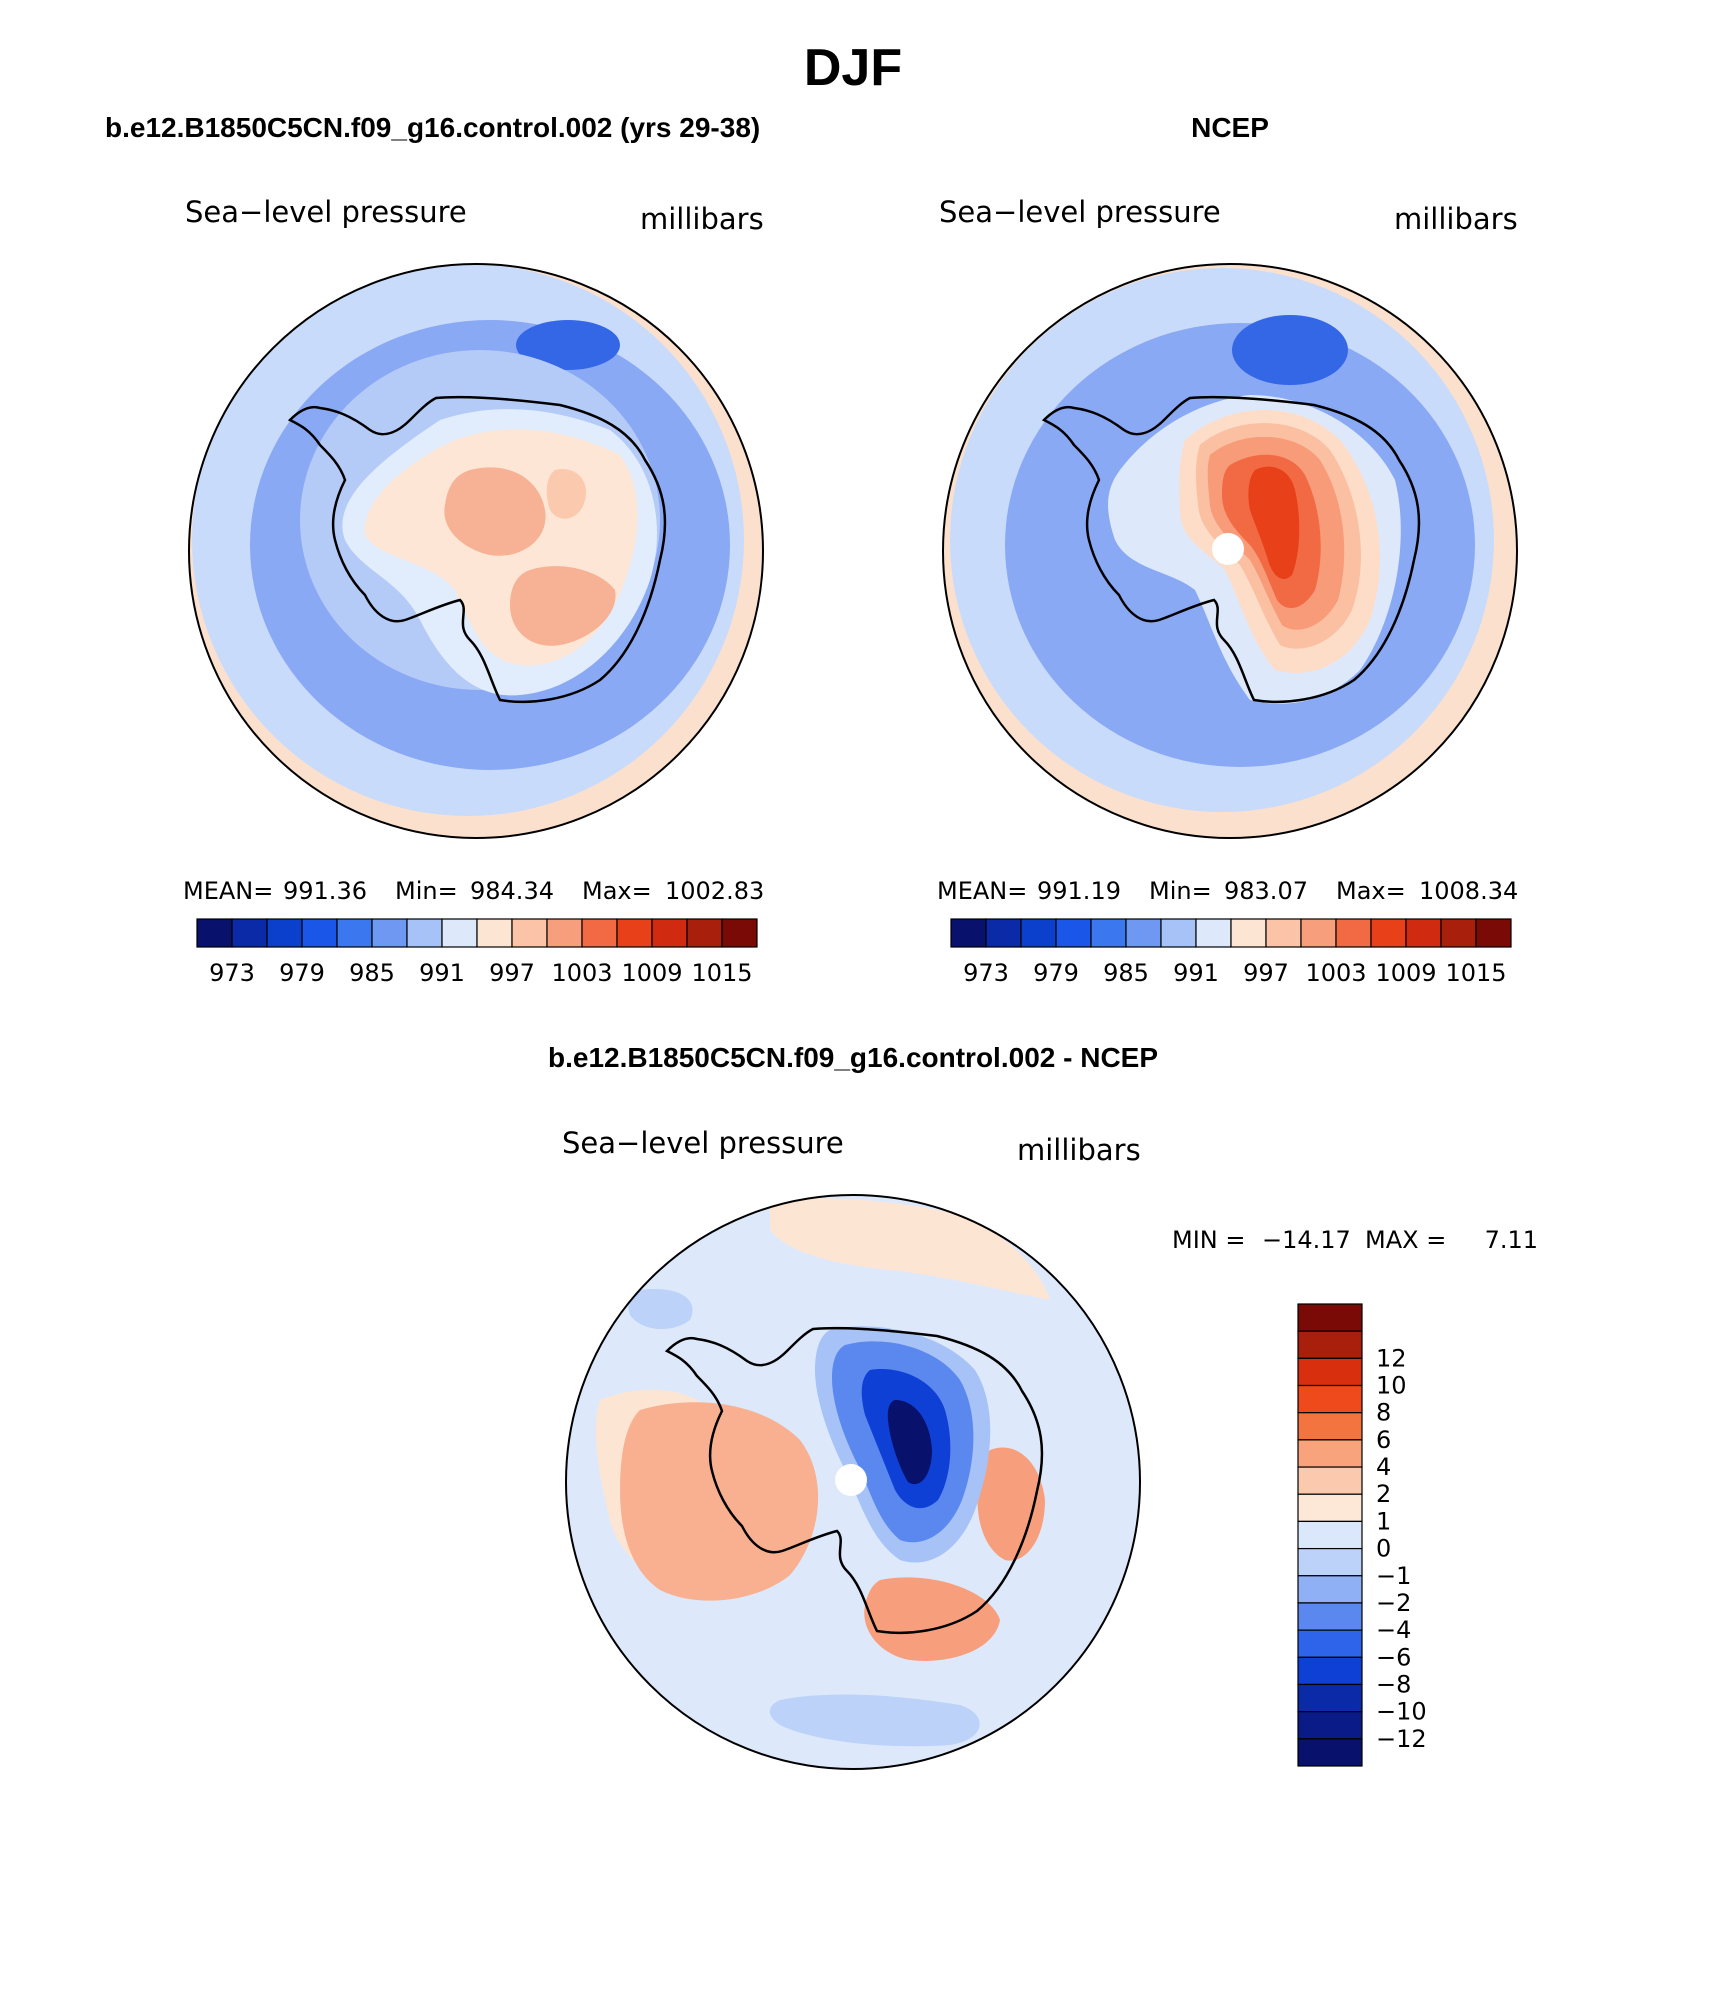 The image size is (1710, 1994). Describe the element at coordinates (1391, 1358) in the screenshot. I see `colorbar-diff-tick-label: 12` at that location.